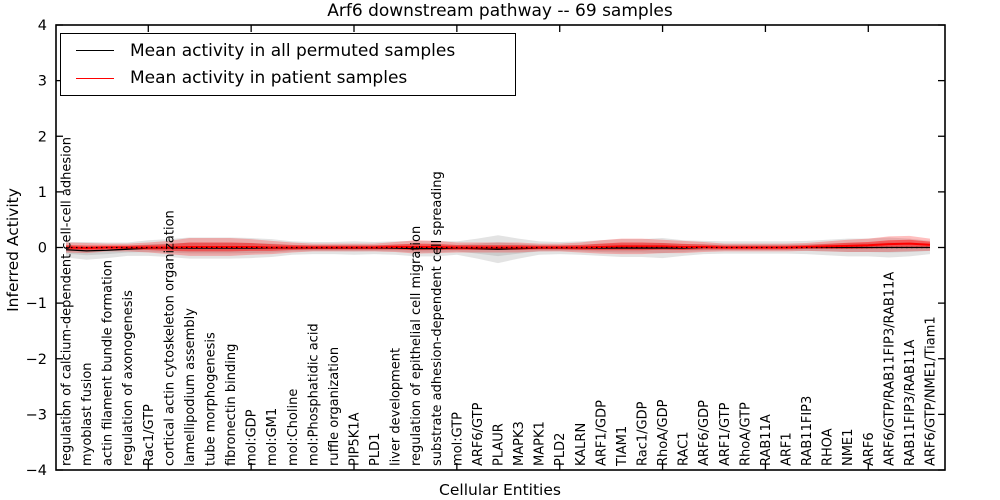 The height and width of the screenshot is (500, 1000). Describe the element at coordinates (272, 437) in the screenshot. I see `x-category-label: mol:GM1` at that location.